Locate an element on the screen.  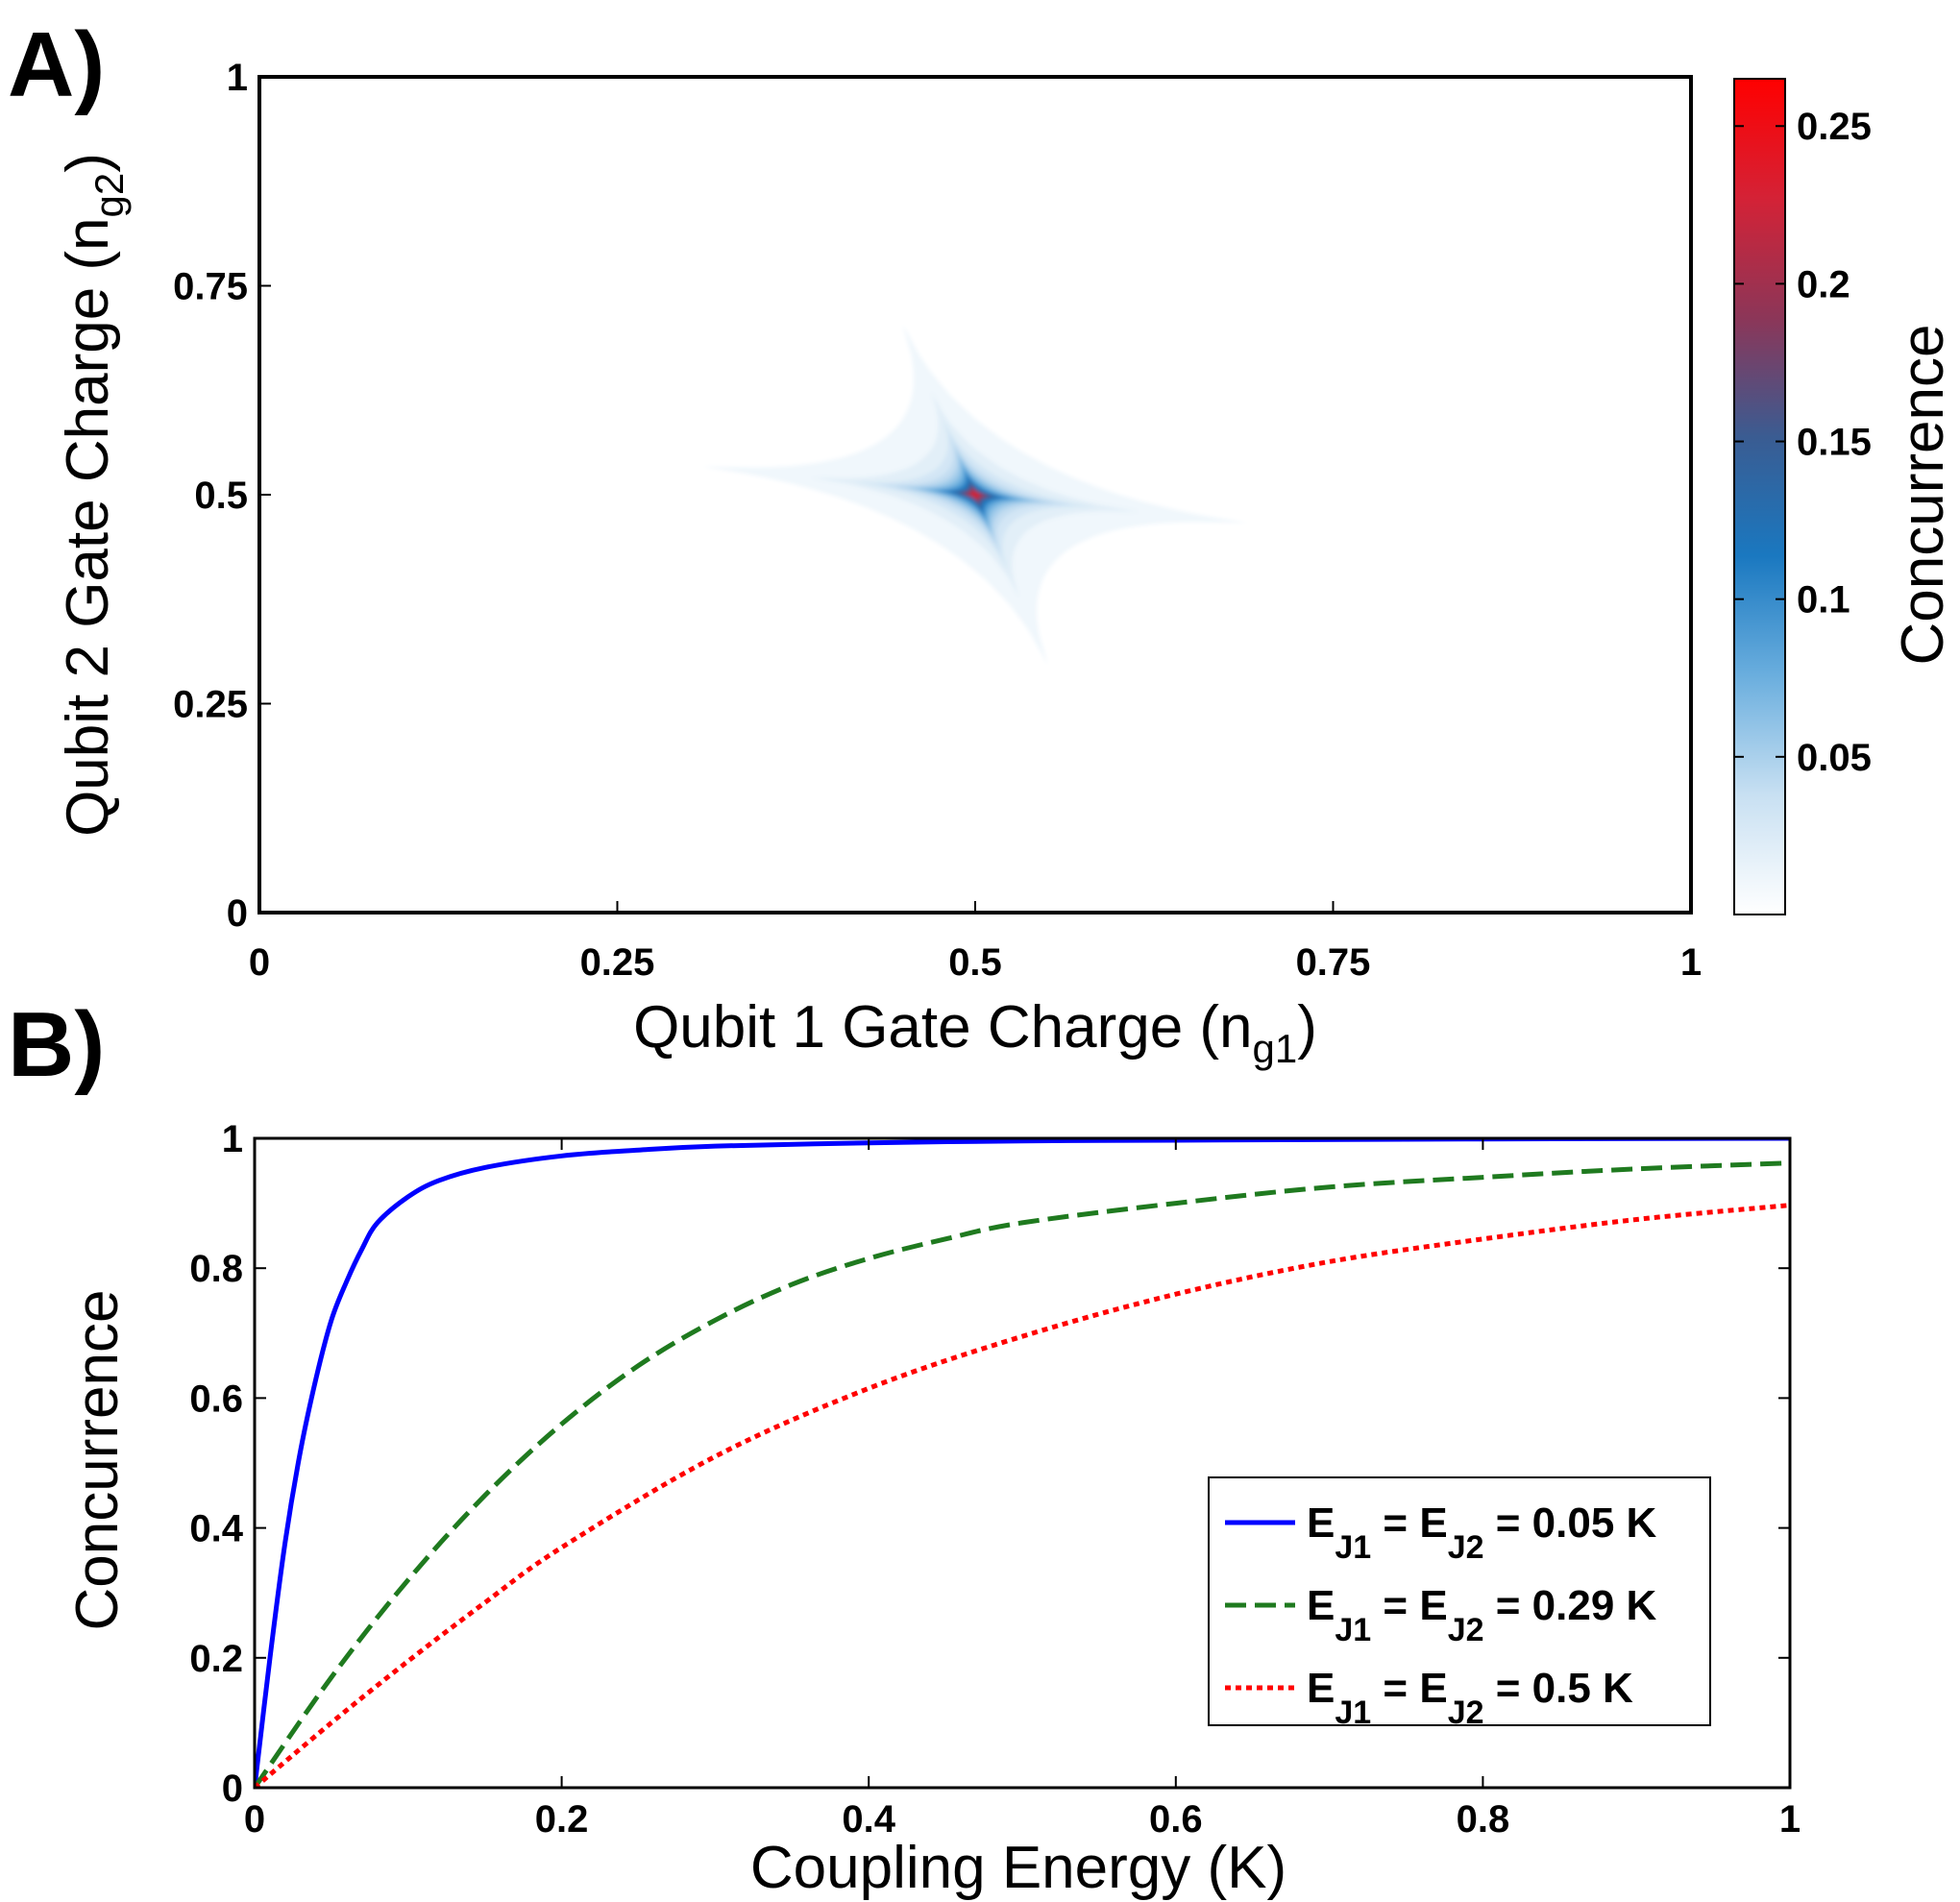
legend-label: EJ1 = EJ2 = 0.5 K is located at coordinates (1470, 1698).